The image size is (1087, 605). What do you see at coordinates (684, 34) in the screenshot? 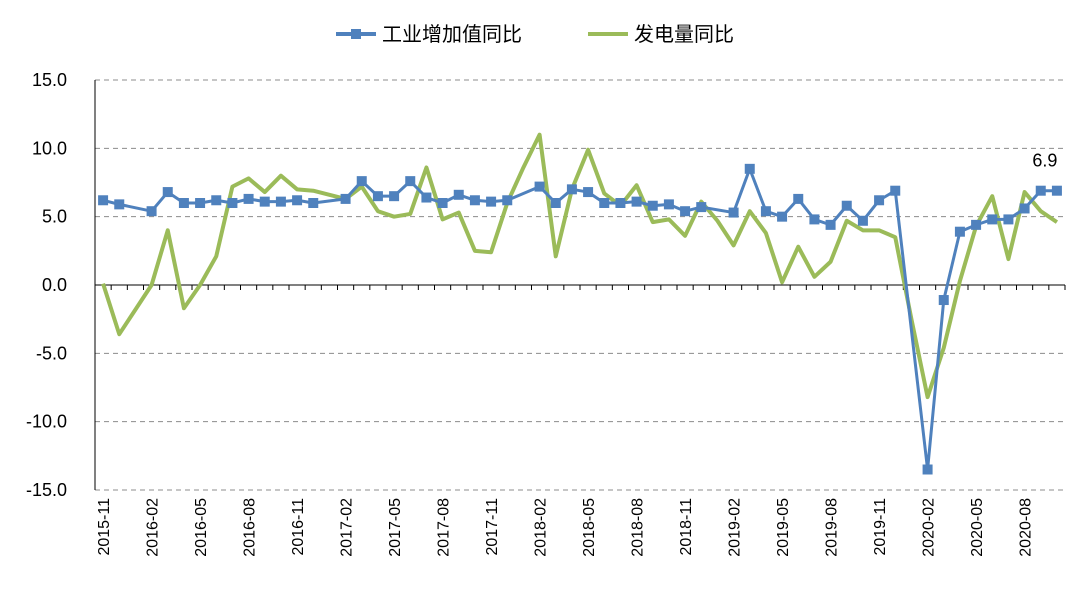
I see `legend-label-power: 发电量同比` at bounding box center [684, 34].